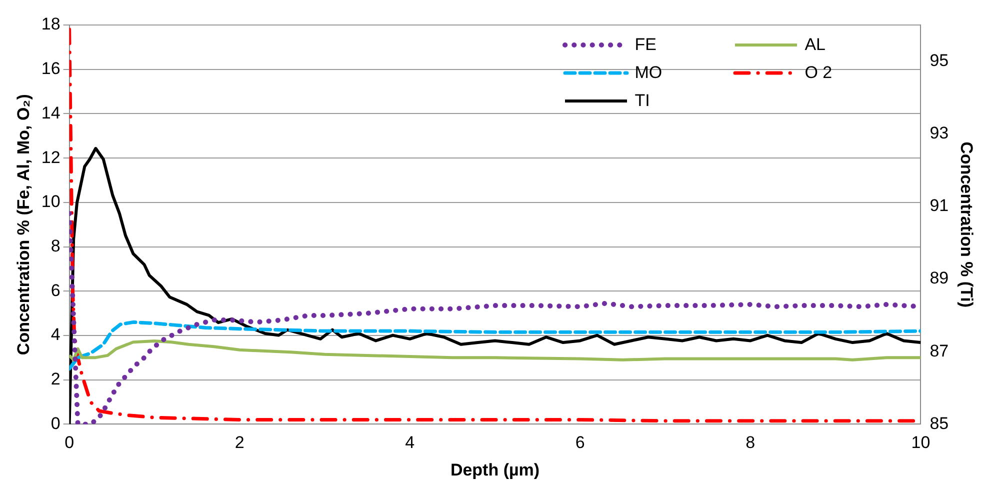 This screenshot has width=990, height=495. I want to click on y-tick-label: 18, so click(50, 24).